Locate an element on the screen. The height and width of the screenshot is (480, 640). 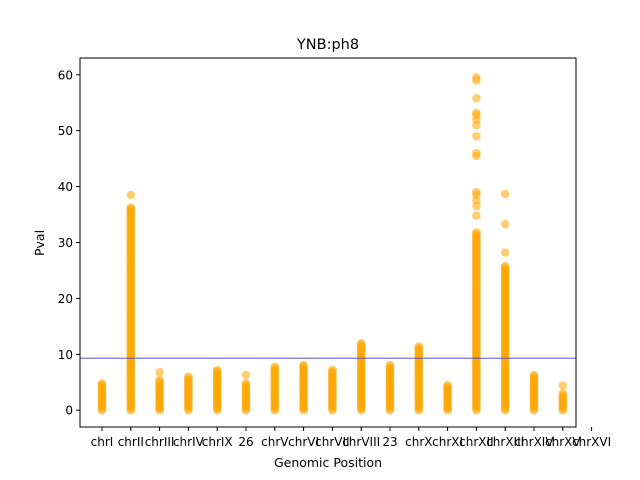
x-tick-label: 23 is located at coordinates (389, 442).